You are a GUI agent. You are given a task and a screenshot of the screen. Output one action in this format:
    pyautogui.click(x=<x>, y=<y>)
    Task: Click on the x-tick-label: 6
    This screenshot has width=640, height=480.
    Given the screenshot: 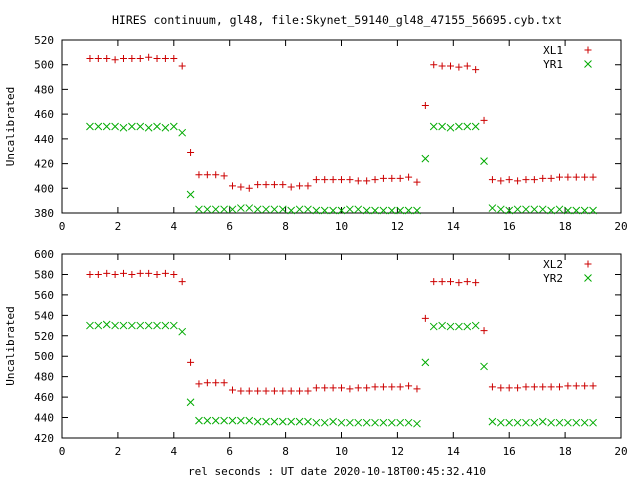 What is the action you would take?
    pyautogui.click(x=229, y=226)
    